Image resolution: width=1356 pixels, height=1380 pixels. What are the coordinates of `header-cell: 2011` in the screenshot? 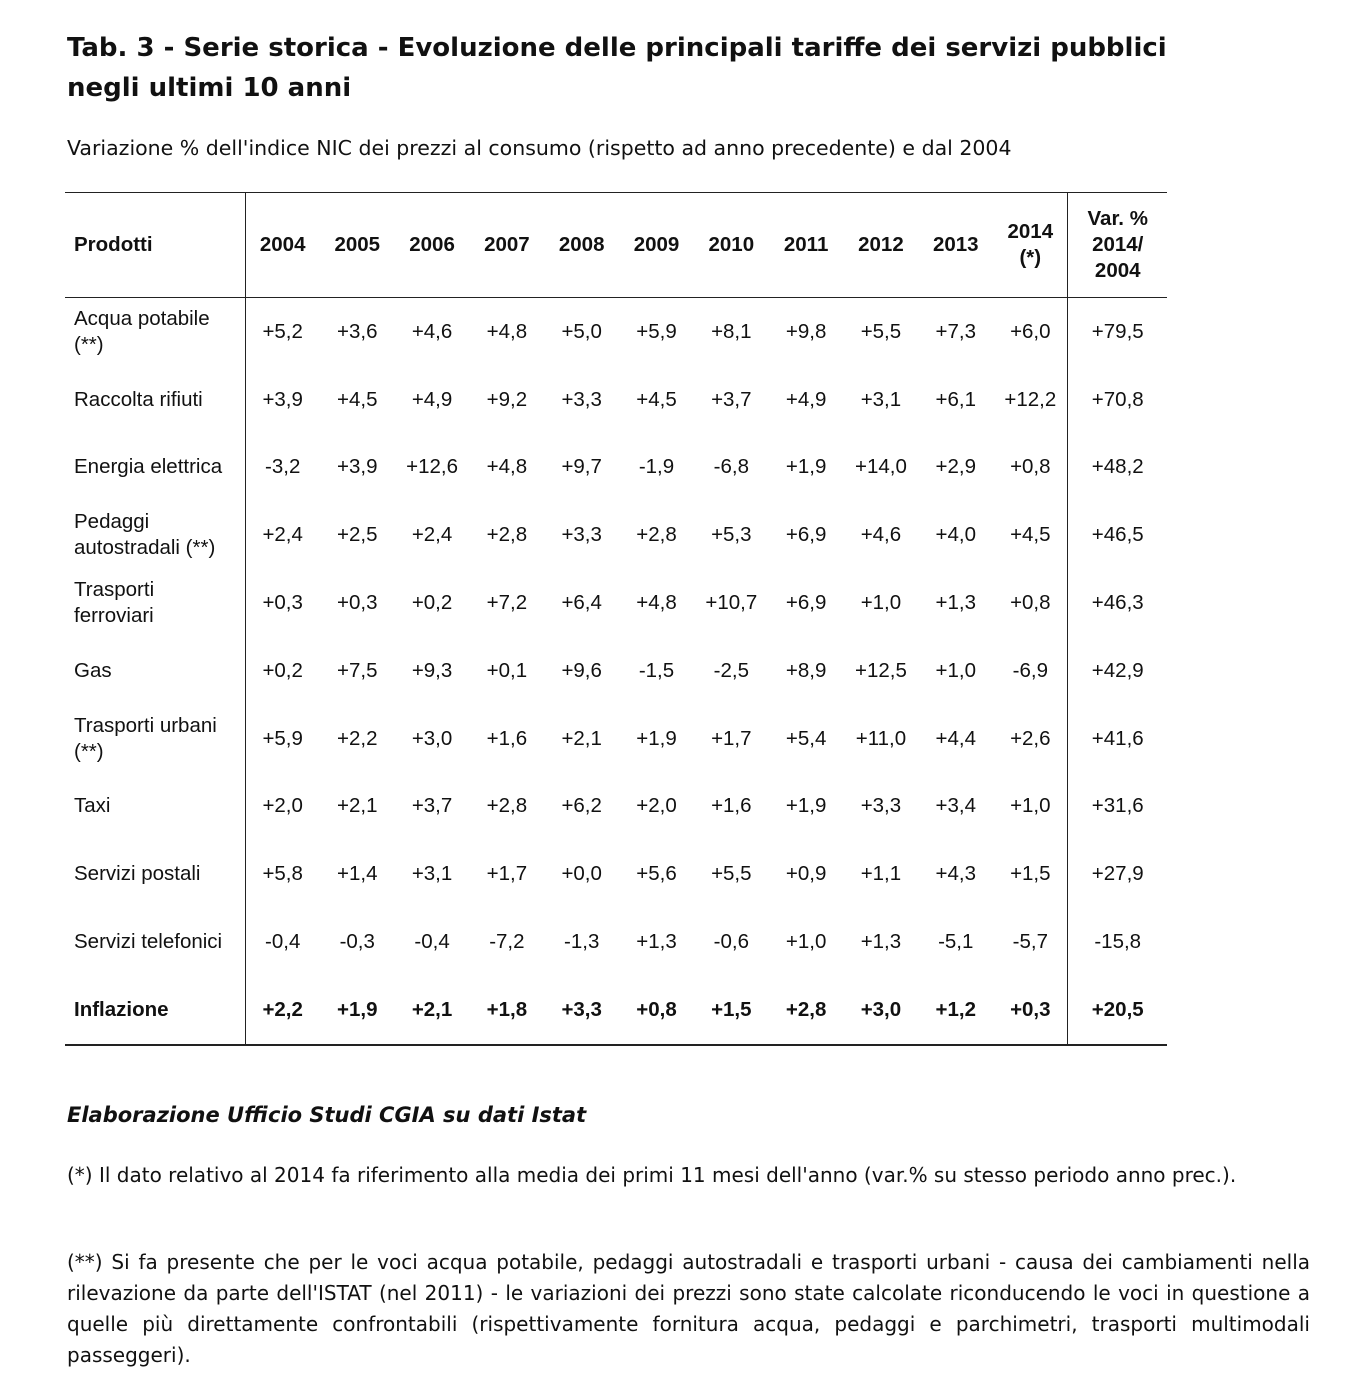 It's located at (806, 245).